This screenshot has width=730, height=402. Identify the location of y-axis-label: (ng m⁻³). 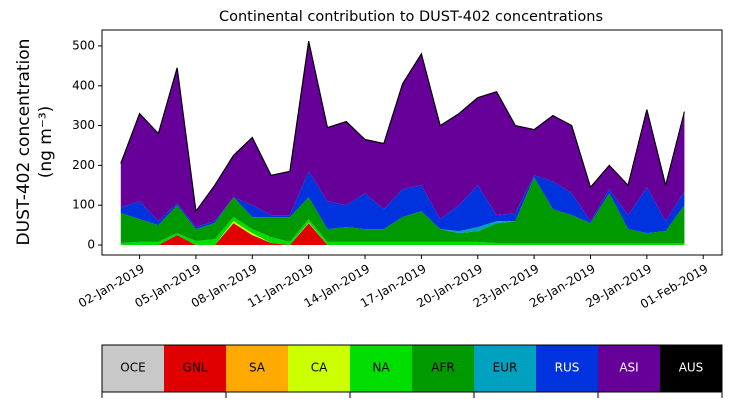
(46, 142).